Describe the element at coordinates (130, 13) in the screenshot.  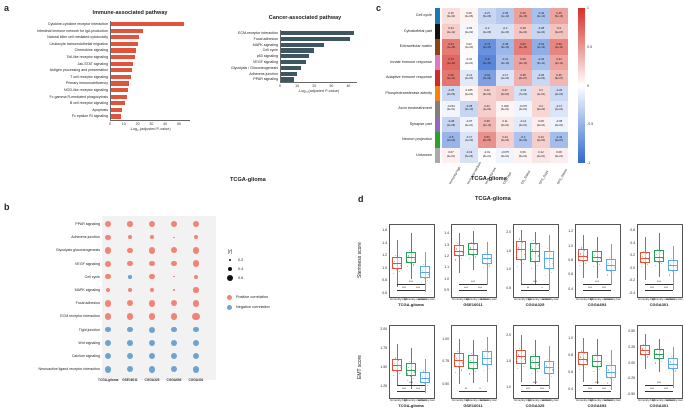
I see `immune-chart-title: Immune-associated pathway` at that location.